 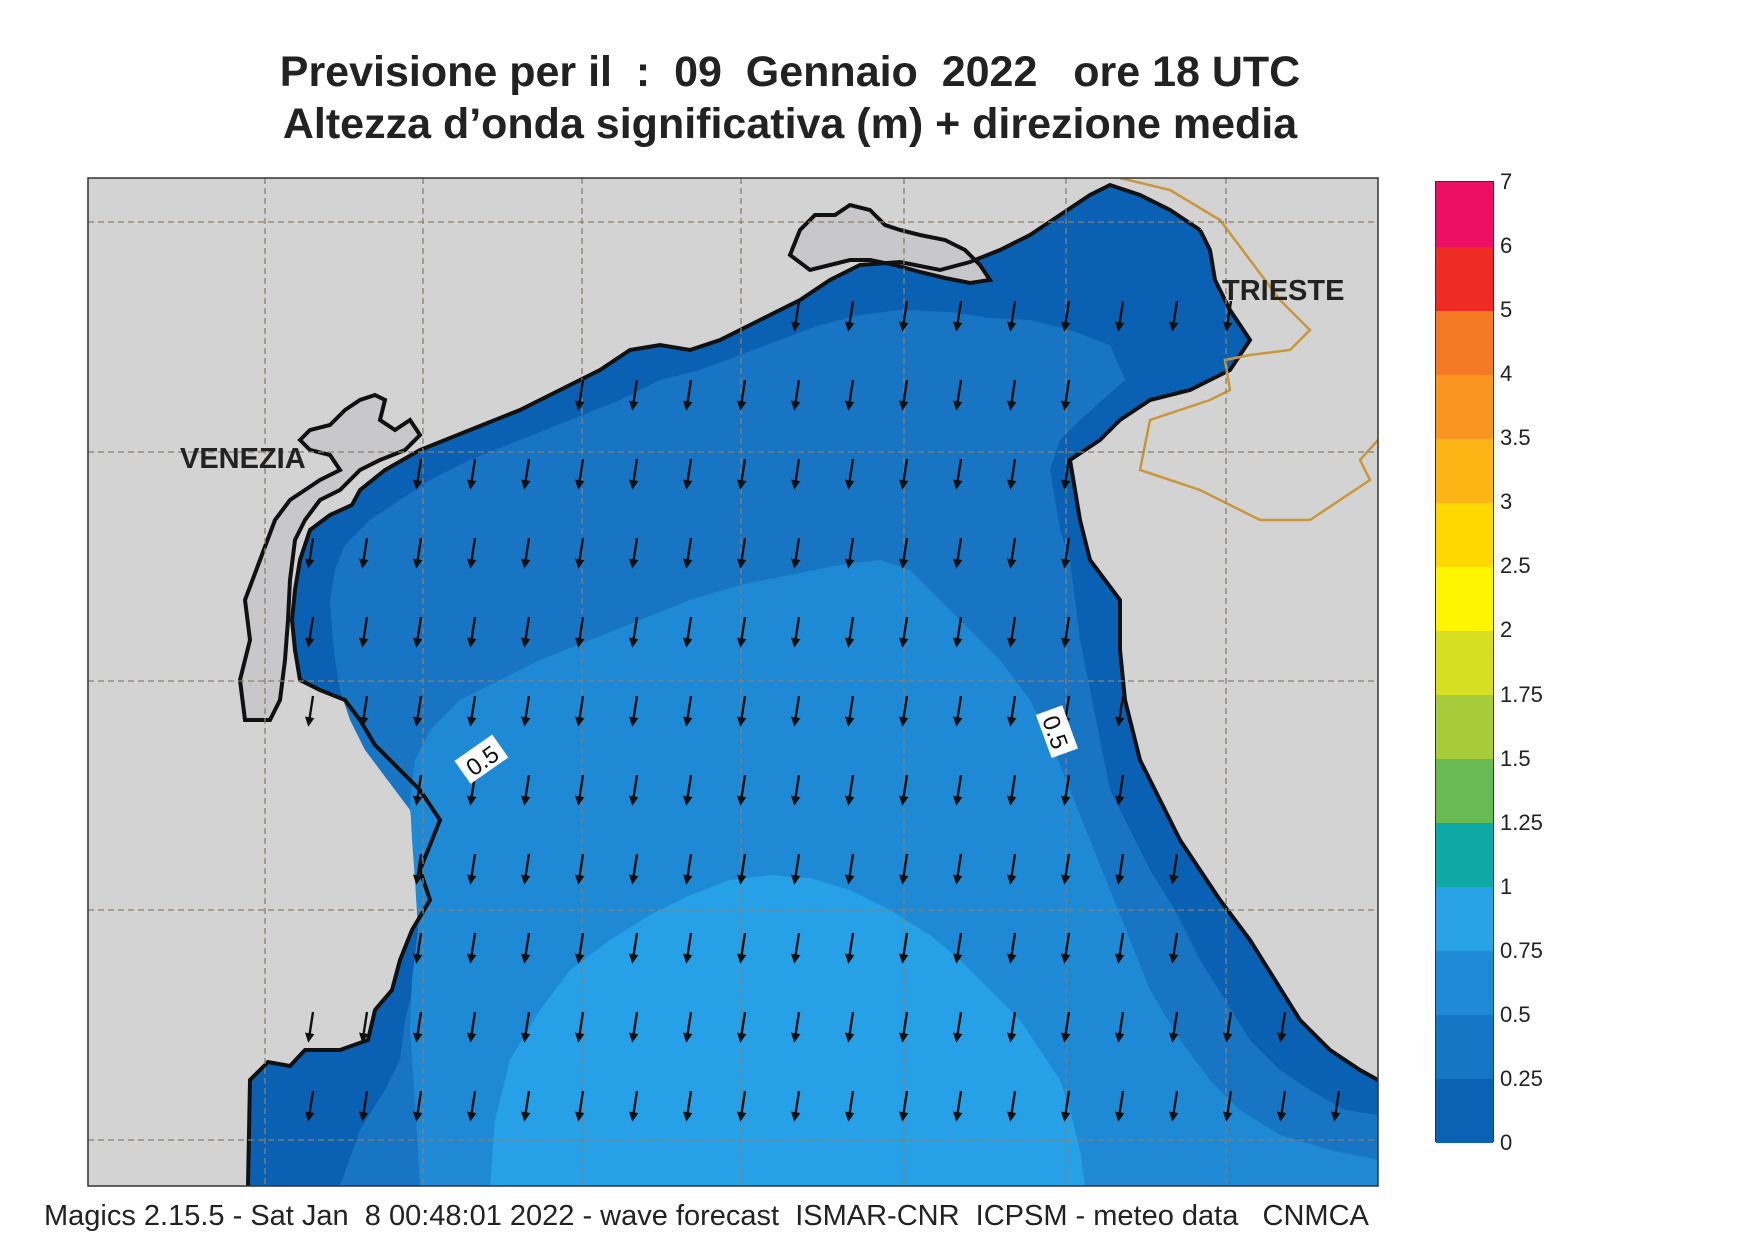 What do you see at coordinates (890, 244) in the screenshot?
I see `northern-islands` at bounding box center [890, 244].